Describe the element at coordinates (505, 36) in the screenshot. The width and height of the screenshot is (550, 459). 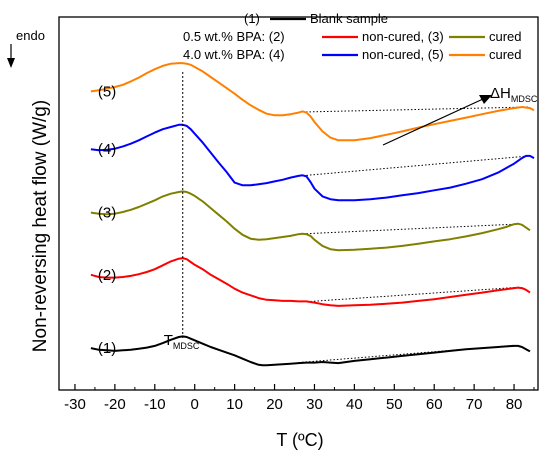
I see `legend-label-3: cured` at that location.